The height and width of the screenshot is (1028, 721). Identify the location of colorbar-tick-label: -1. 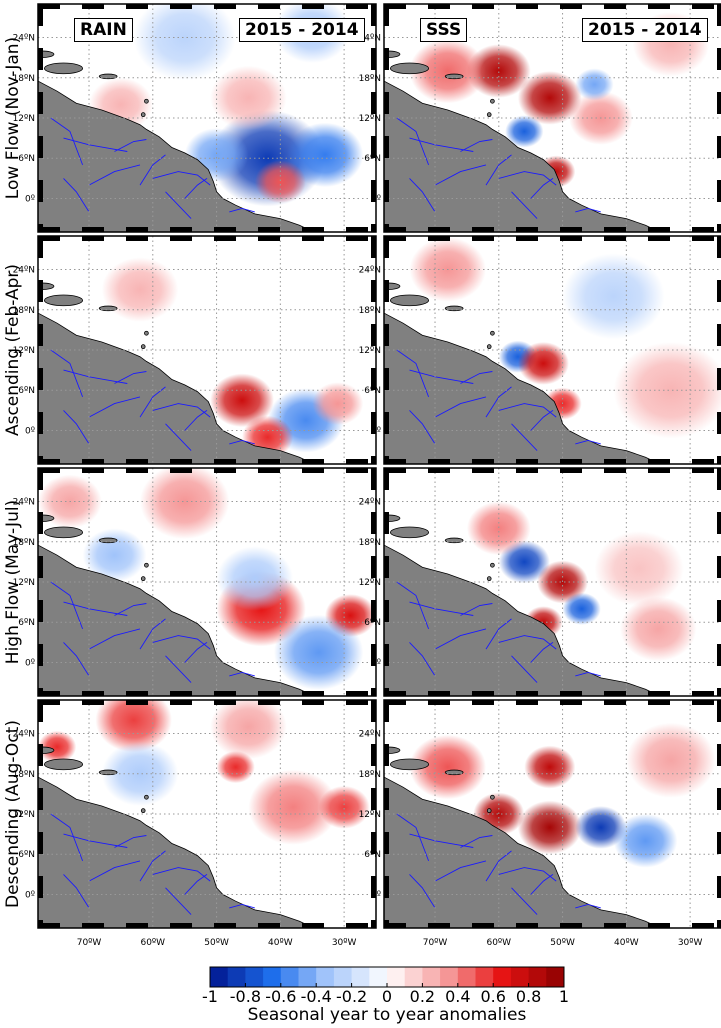
(210, 996).